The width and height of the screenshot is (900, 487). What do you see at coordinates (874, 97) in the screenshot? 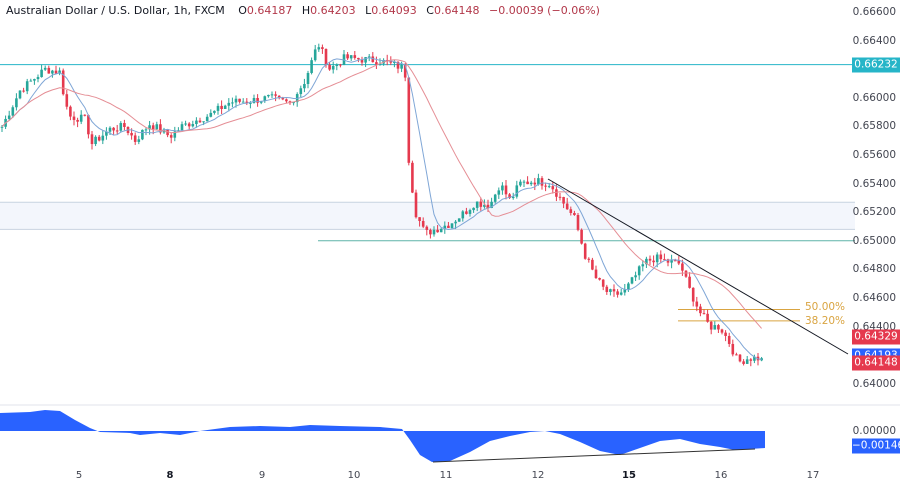
I see `price-tick-label: 0.66000` at bounding box center [874, 97].